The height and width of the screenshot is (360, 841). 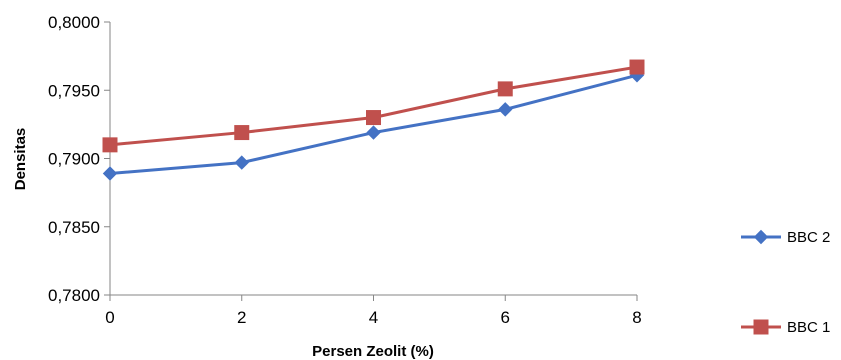 I want to click on legend-item: BBC 2, so click(x=785, y=237).